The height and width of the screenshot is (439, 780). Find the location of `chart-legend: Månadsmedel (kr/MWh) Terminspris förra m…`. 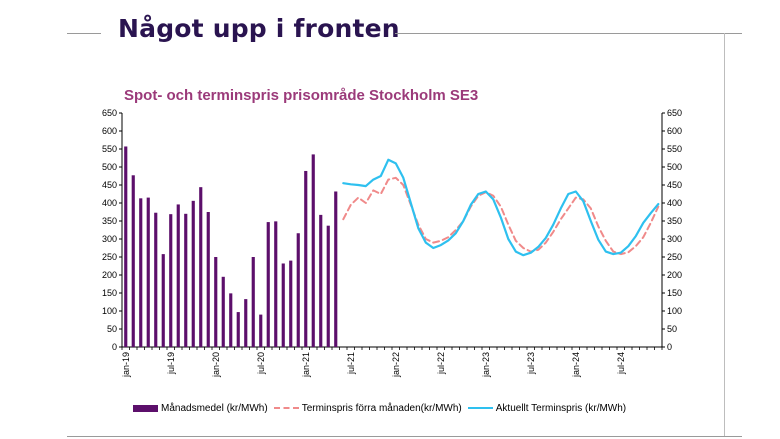

chart-legend: Månadsmedel (kr/MWh) Terminspris förra m… is located at coordinates (382, 408).